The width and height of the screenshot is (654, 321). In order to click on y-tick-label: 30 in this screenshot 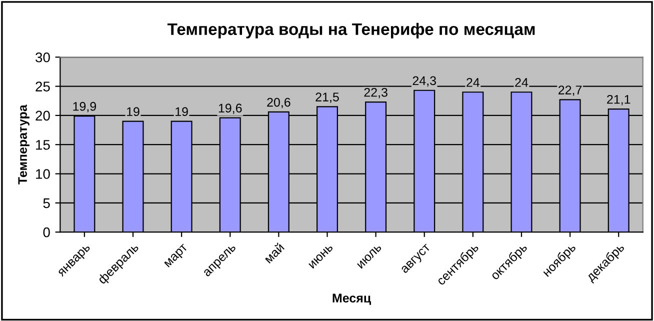, I will do `click(43, 57)`.